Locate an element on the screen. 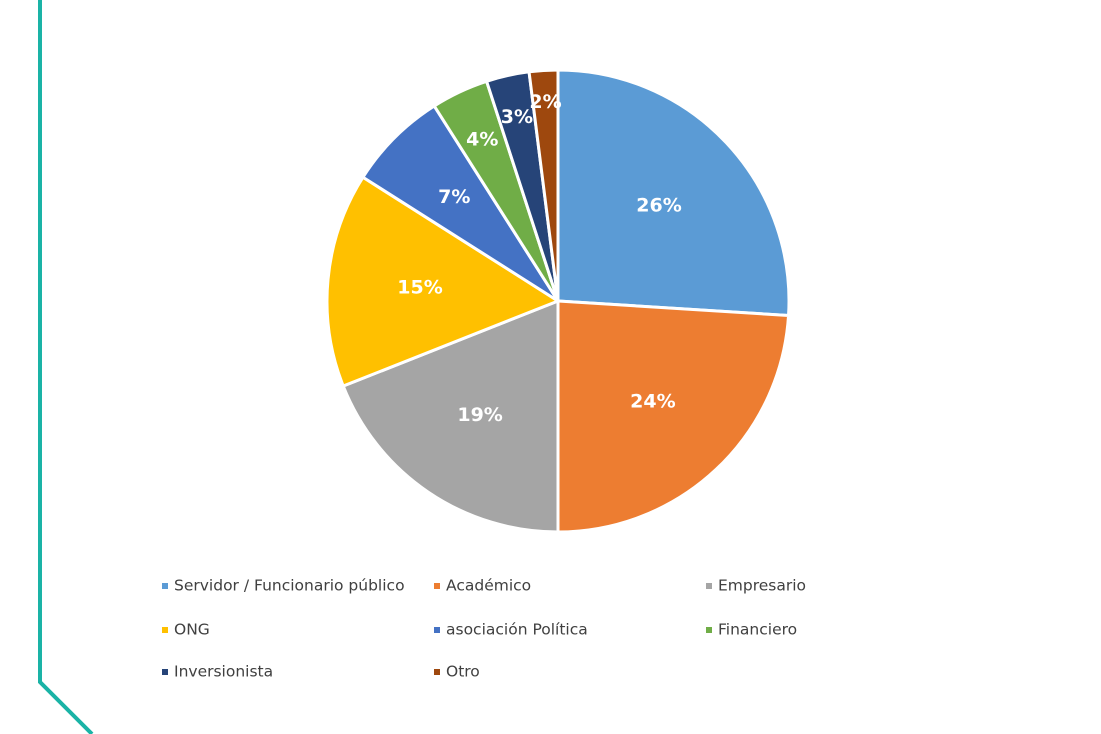 Image resolution: width=1101 pixels, height=734 pixels. legend-label: Servidor / Funcionario público is located at coordinates (289, 586).